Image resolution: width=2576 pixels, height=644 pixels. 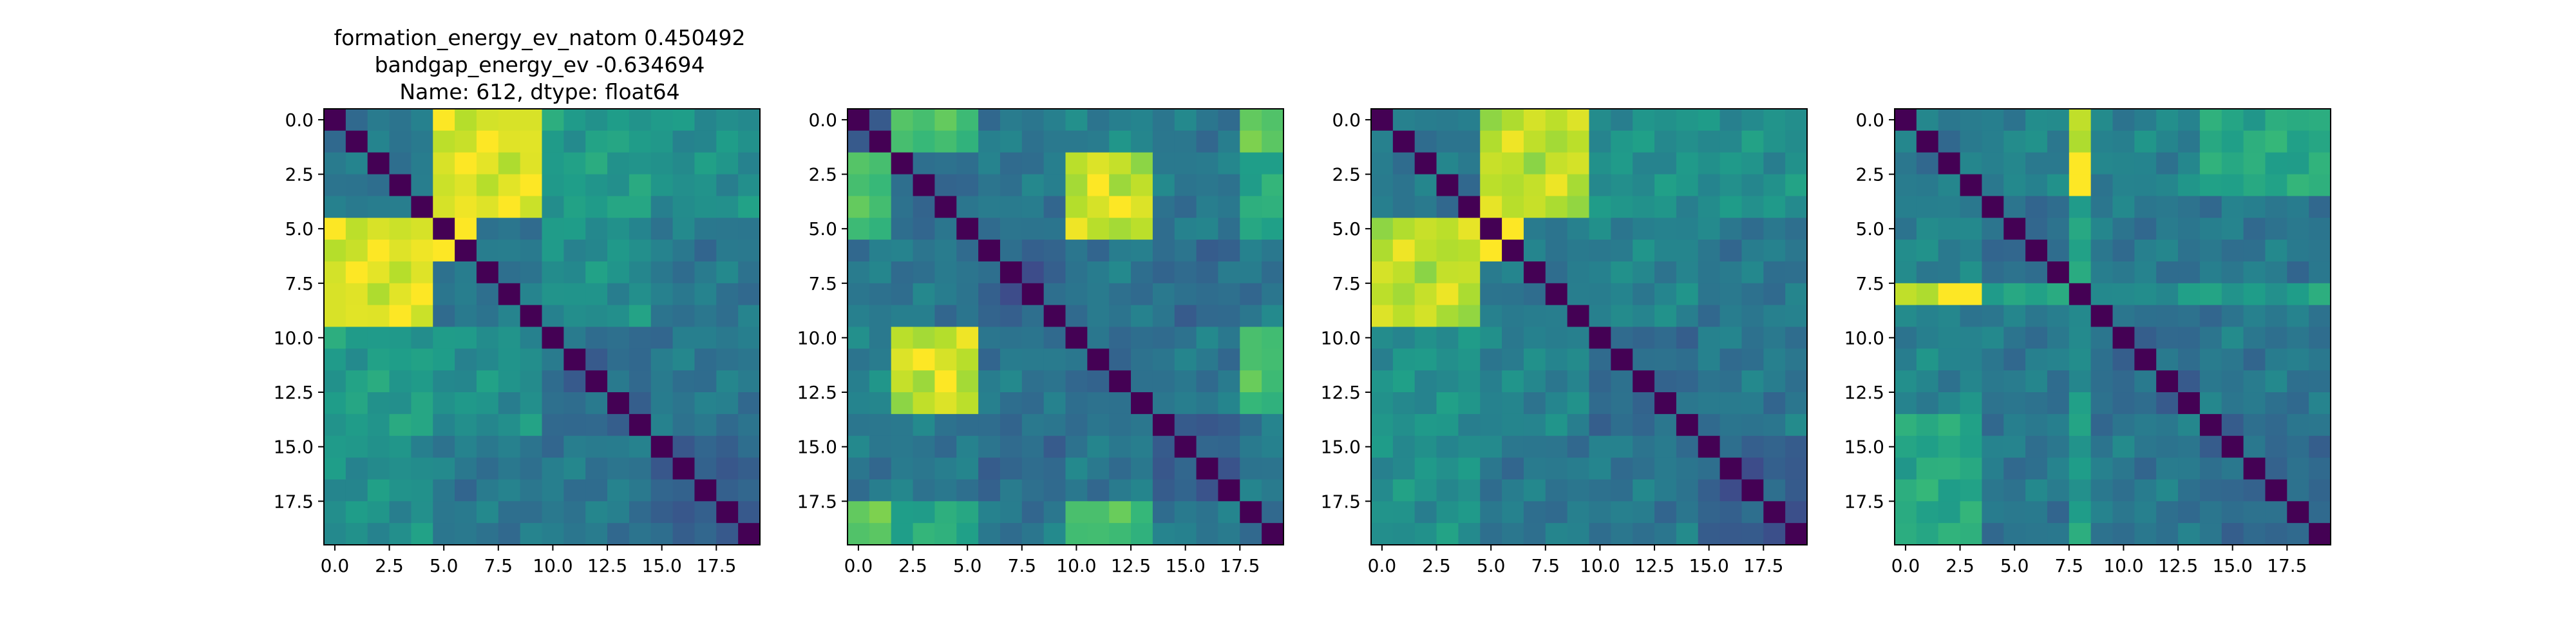 What do you see at coordinates (1864, 447) in the screenshot?
I see `y-tick-label: 15.0` at bounding box center [1864, 447].